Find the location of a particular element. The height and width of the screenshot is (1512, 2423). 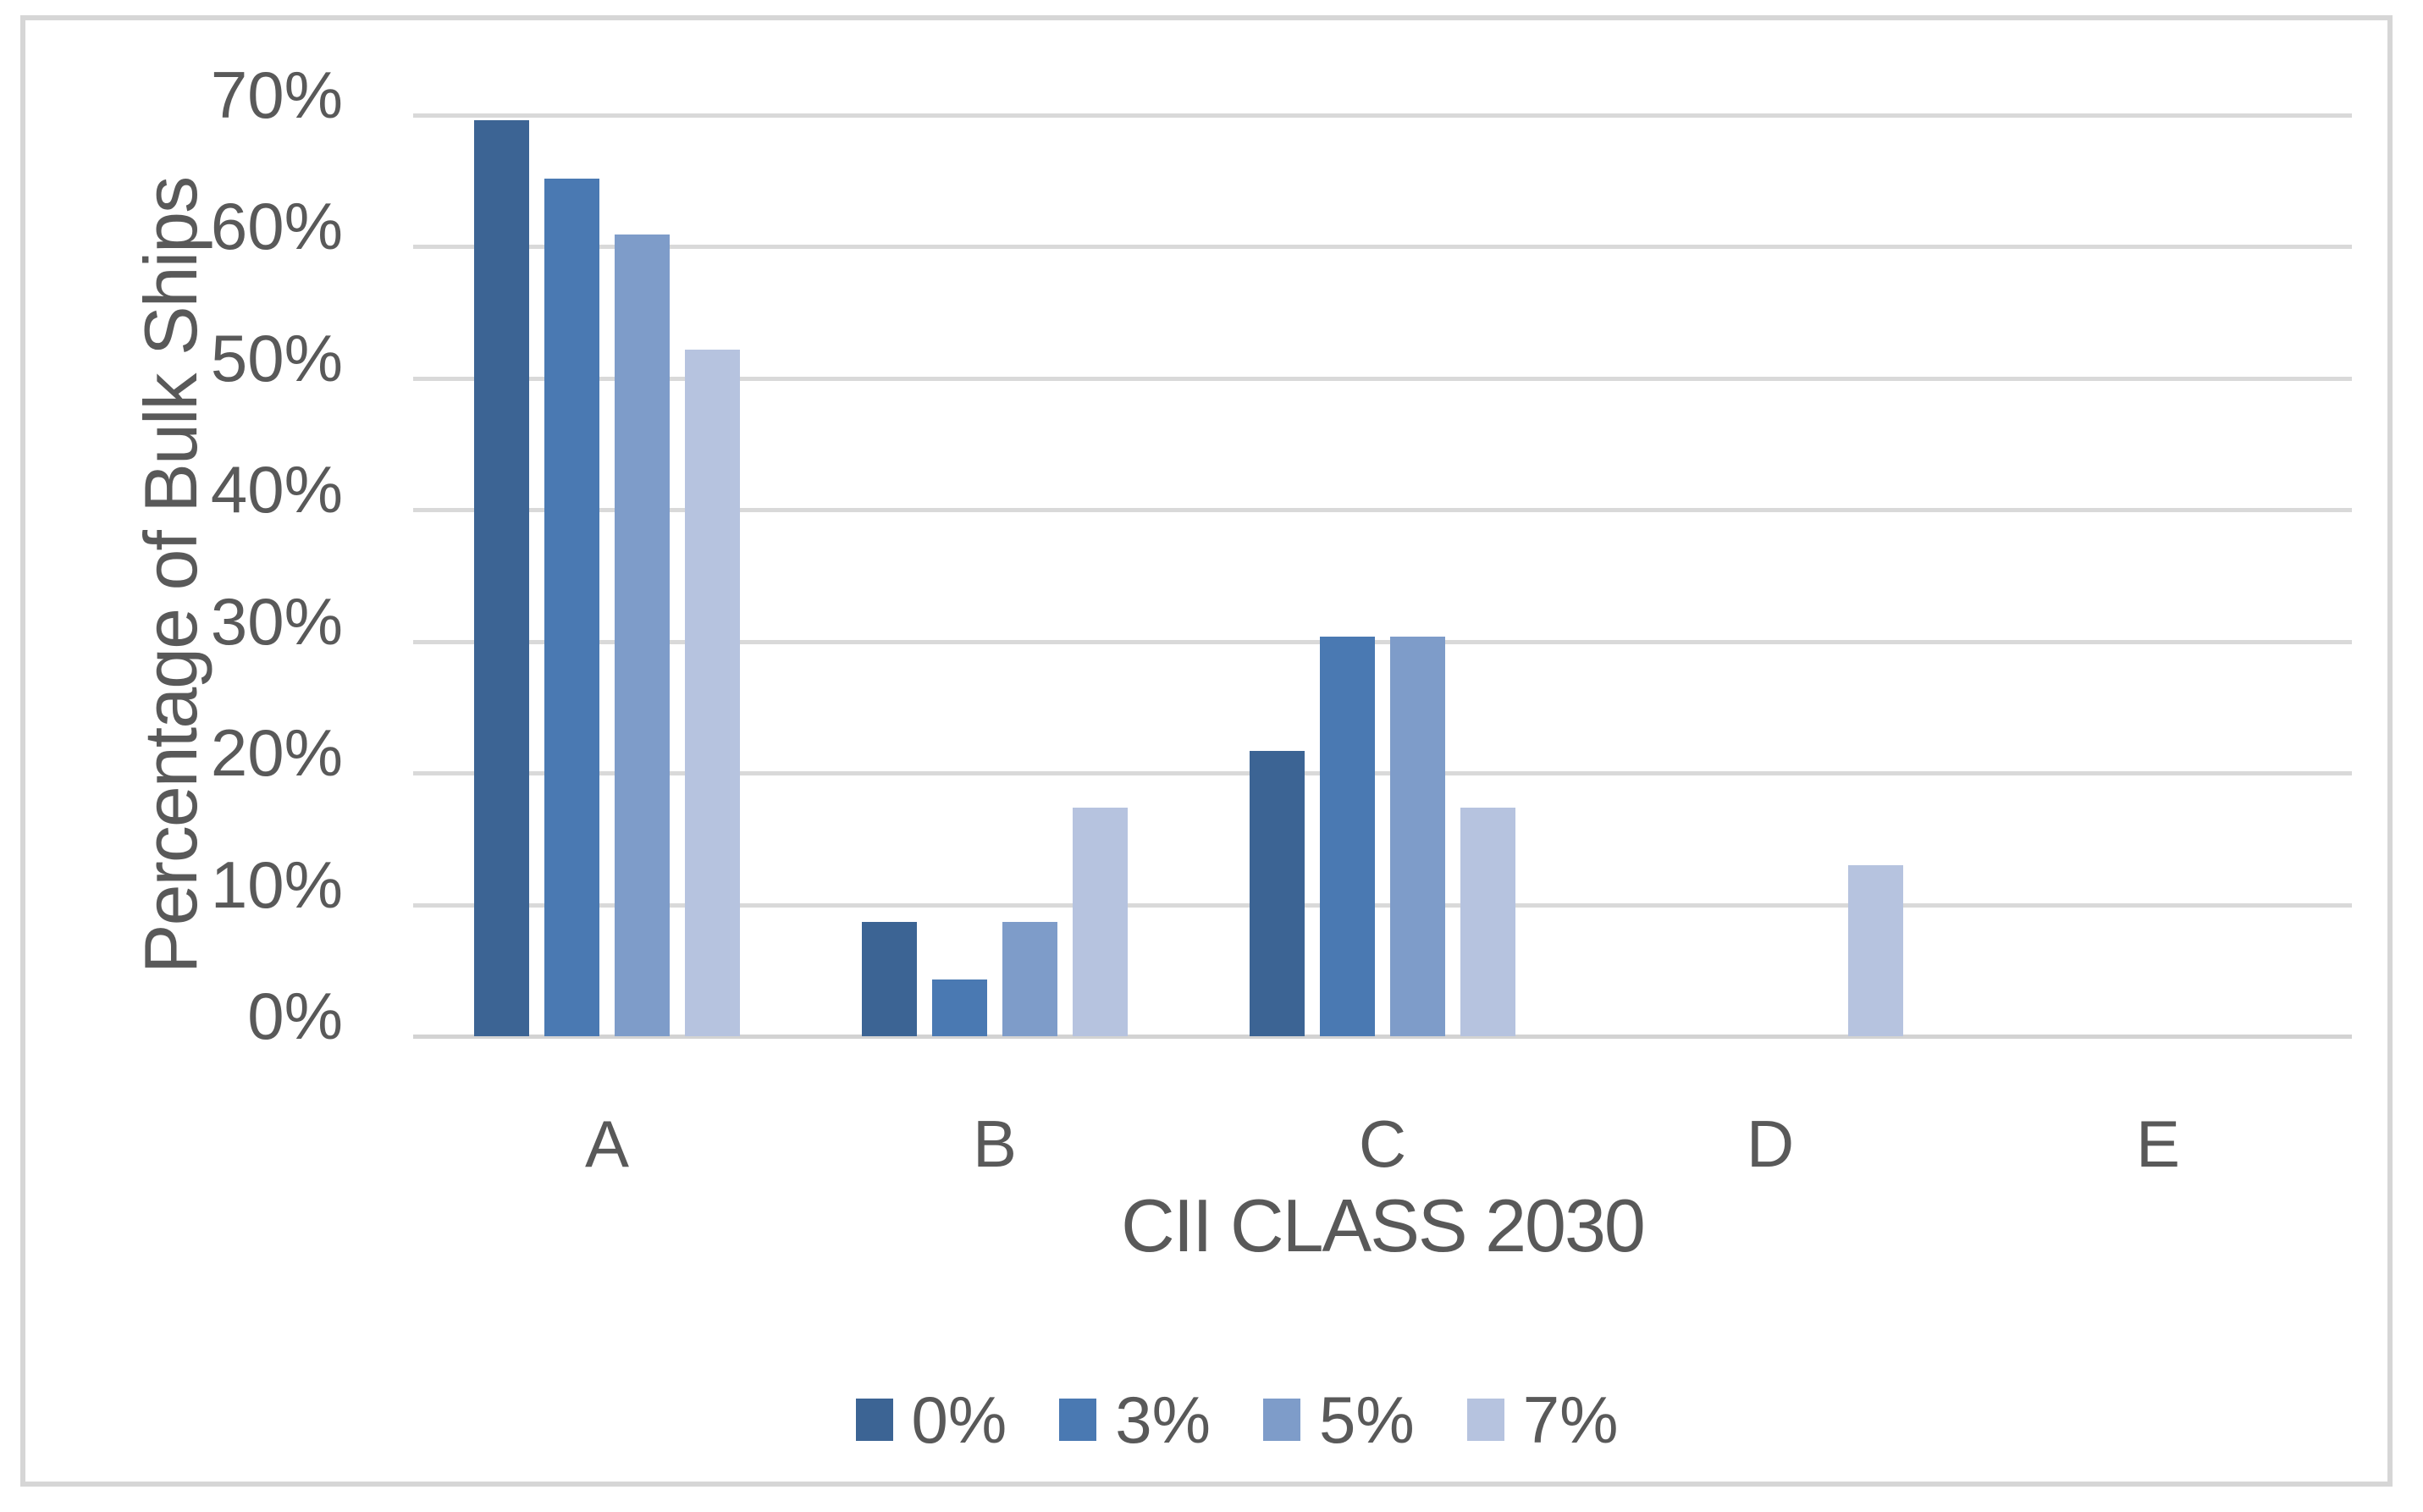

legend-item-3%: 3% is located at coordinates (1135, 1420).